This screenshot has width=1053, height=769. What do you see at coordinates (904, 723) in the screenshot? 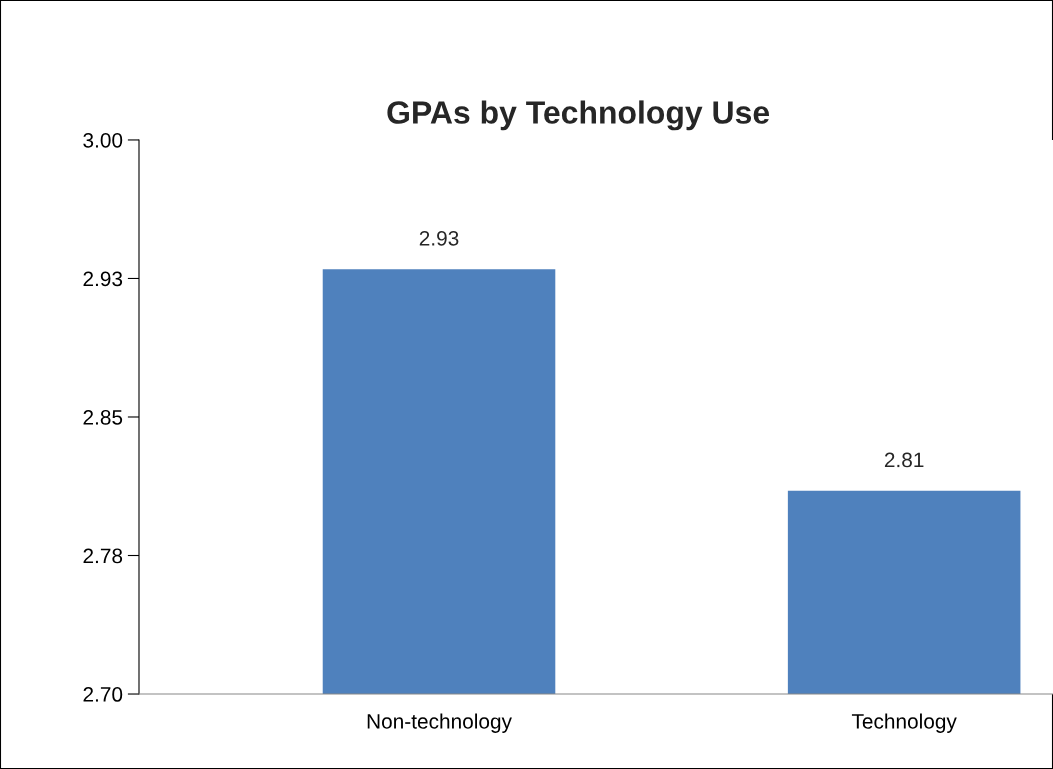
I see `x-tick-label: Technology` at bounding box center [904, 723].